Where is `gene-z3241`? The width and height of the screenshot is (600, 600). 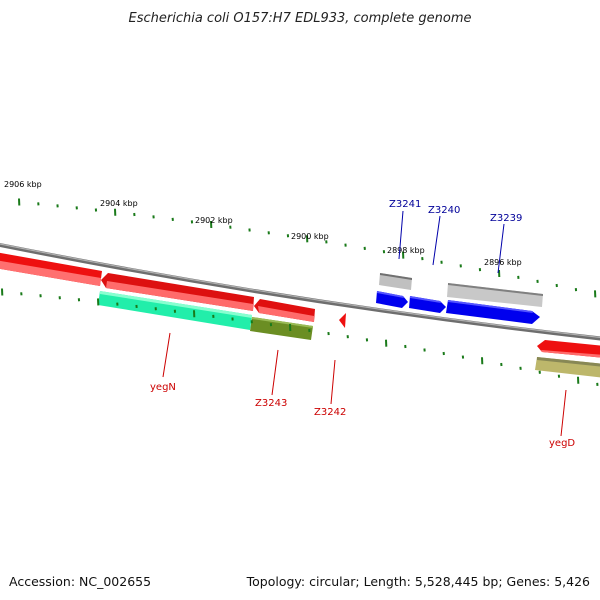
gene-z3241 is located at coordinates (392, 299).